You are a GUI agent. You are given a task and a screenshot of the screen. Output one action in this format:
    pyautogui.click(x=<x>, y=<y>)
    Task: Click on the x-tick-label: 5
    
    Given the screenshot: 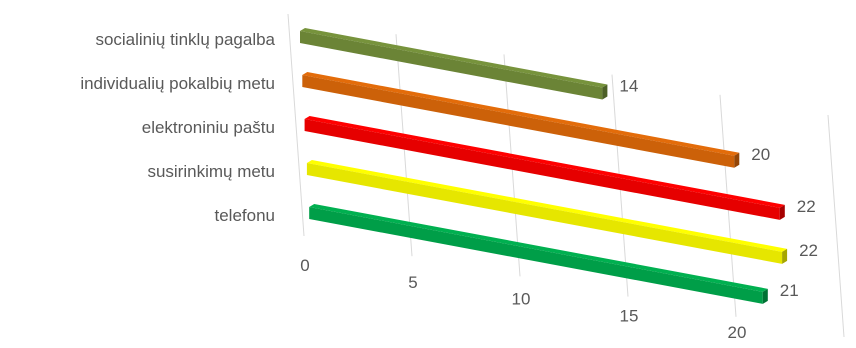 What is the action you would take?
    pyautogui.click(x=412, y=282)
    